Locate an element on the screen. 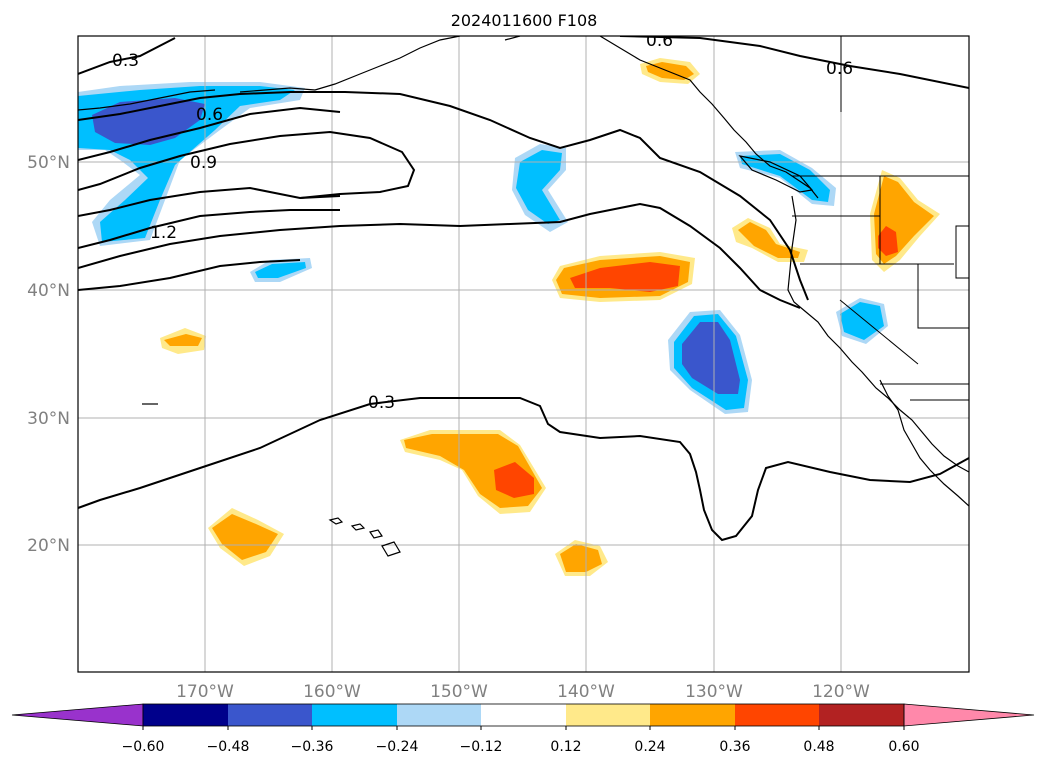 This screenshot has width=1047, height=765. colorbar-extend-max is located at coordinates (969, 715).